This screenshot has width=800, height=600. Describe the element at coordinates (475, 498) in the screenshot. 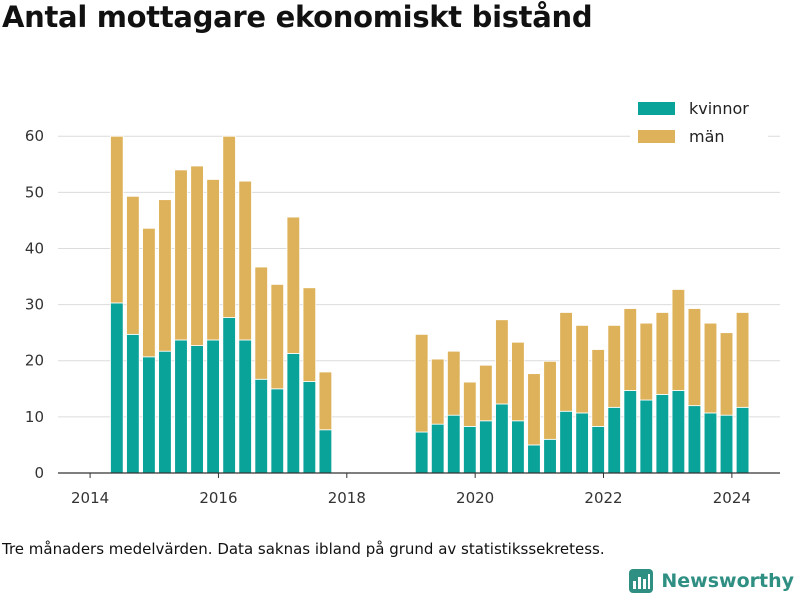

I see `x-tick-label: 2020` at that location.